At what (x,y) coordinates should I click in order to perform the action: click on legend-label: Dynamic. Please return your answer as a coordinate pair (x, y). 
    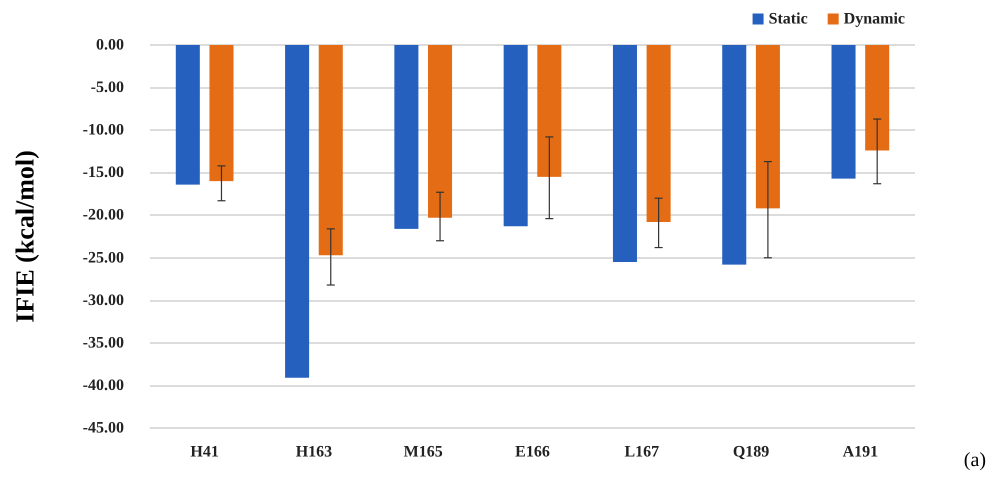
    Looking at the image, I should click on (874, 19).